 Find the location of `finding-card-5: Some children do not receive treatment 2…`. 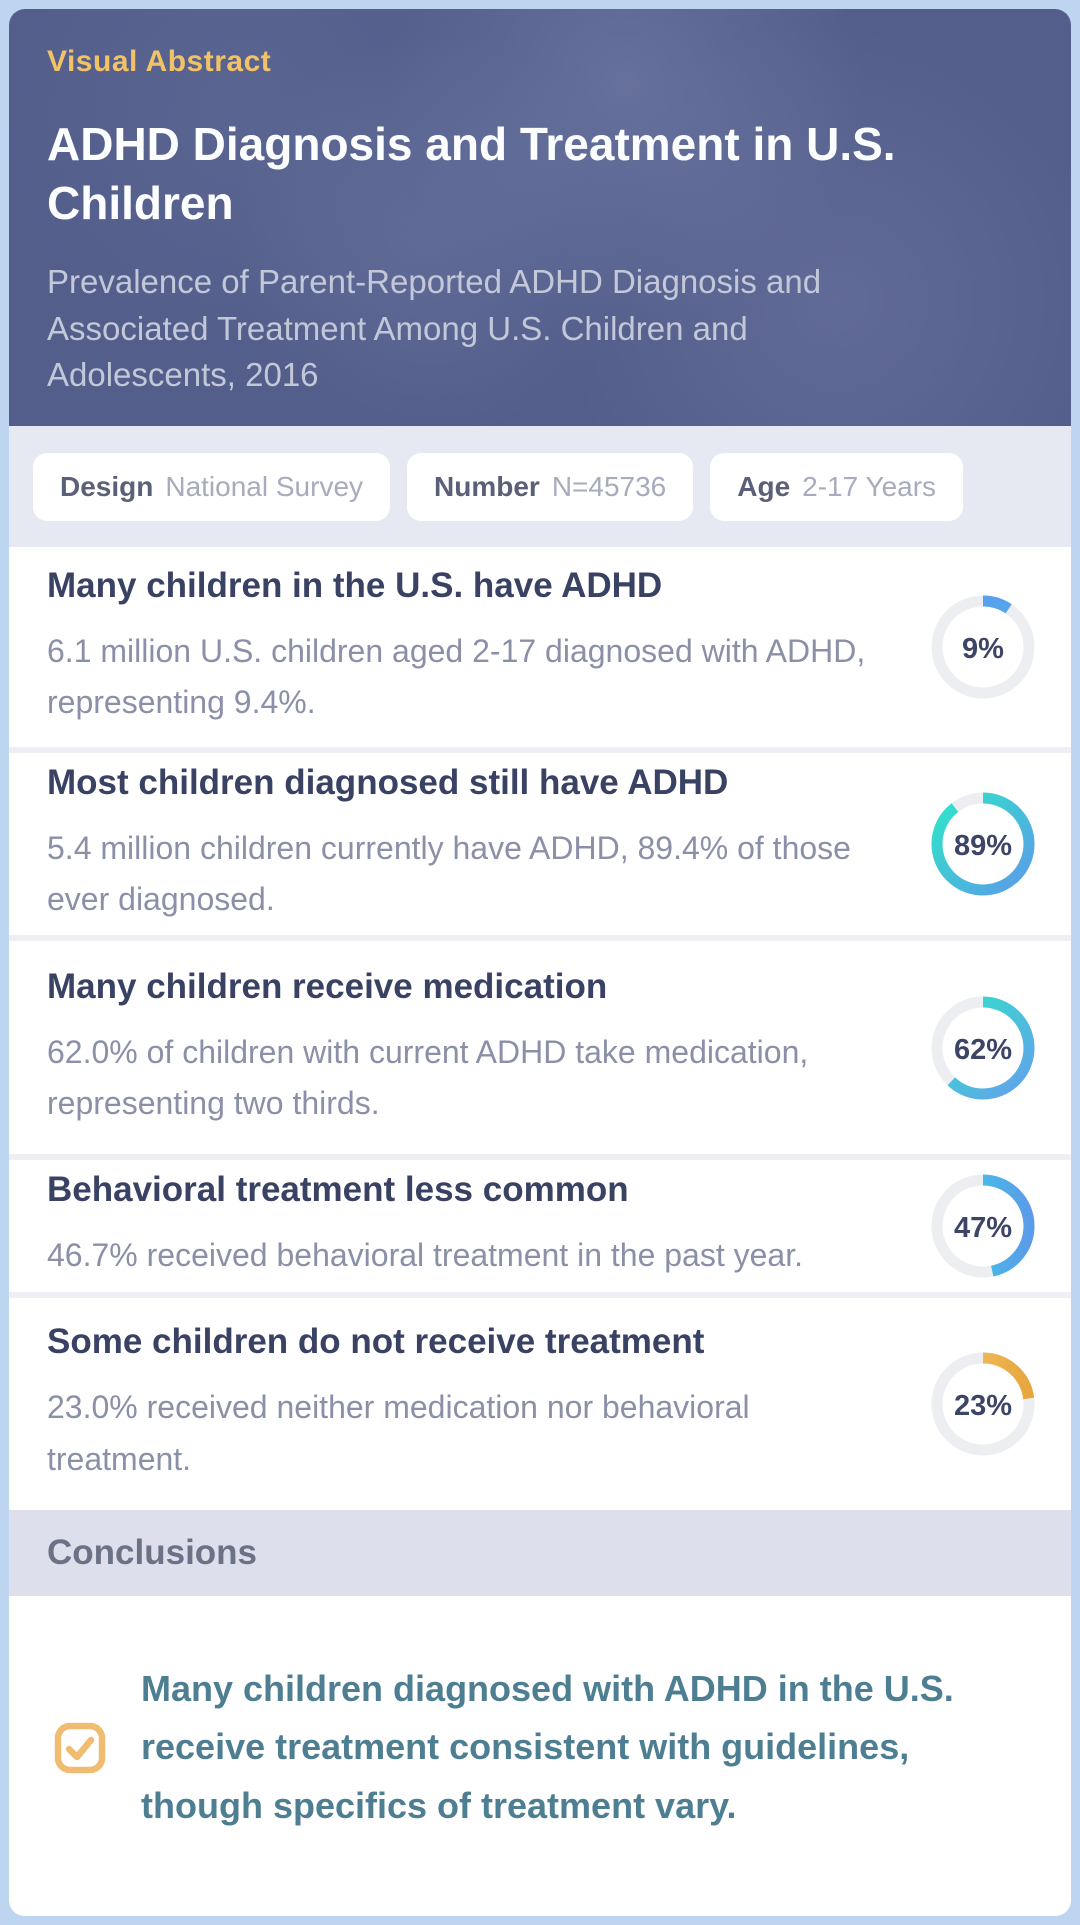

finding-card-5: Some children do not receive treatment 2… is located at coordinates (540, 1403).